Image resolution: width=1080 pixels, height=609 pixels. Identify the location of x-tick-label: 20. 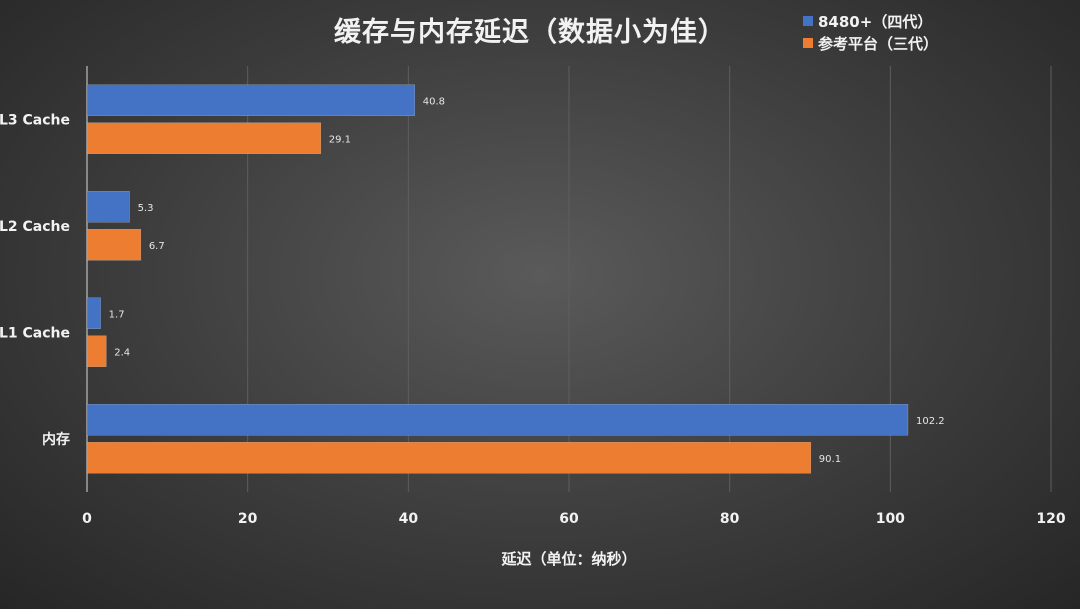
(248, 519).